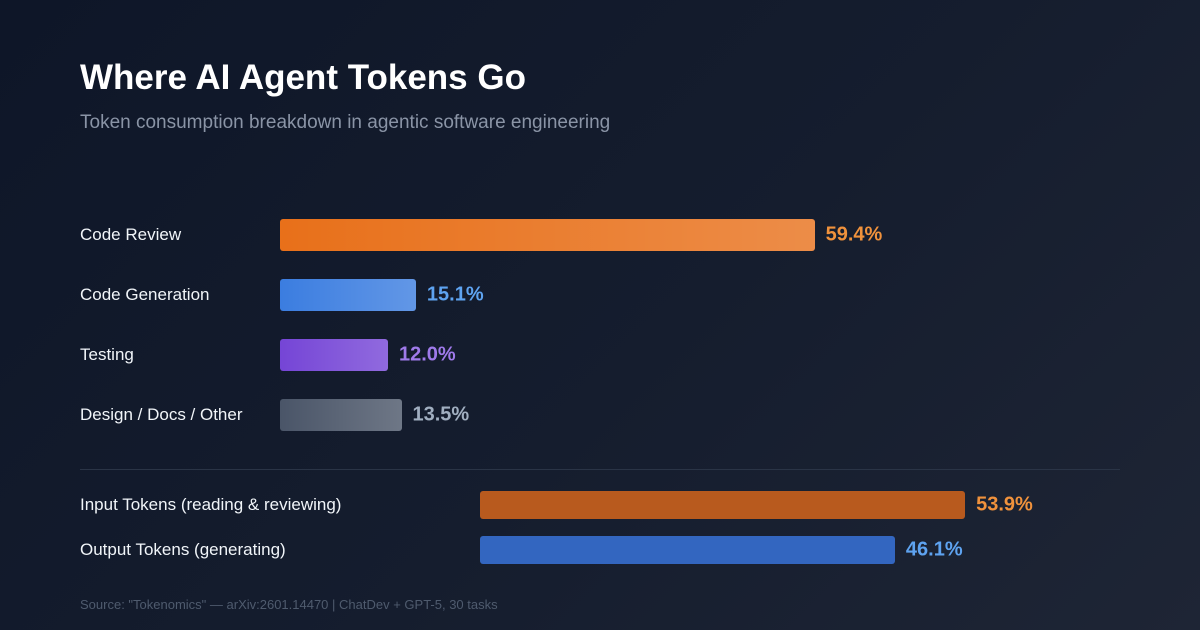  What do you see at coordinates (455, 294) in the screenshot?
I see `value-label: 15.1%` at bounding box center [455, 294].